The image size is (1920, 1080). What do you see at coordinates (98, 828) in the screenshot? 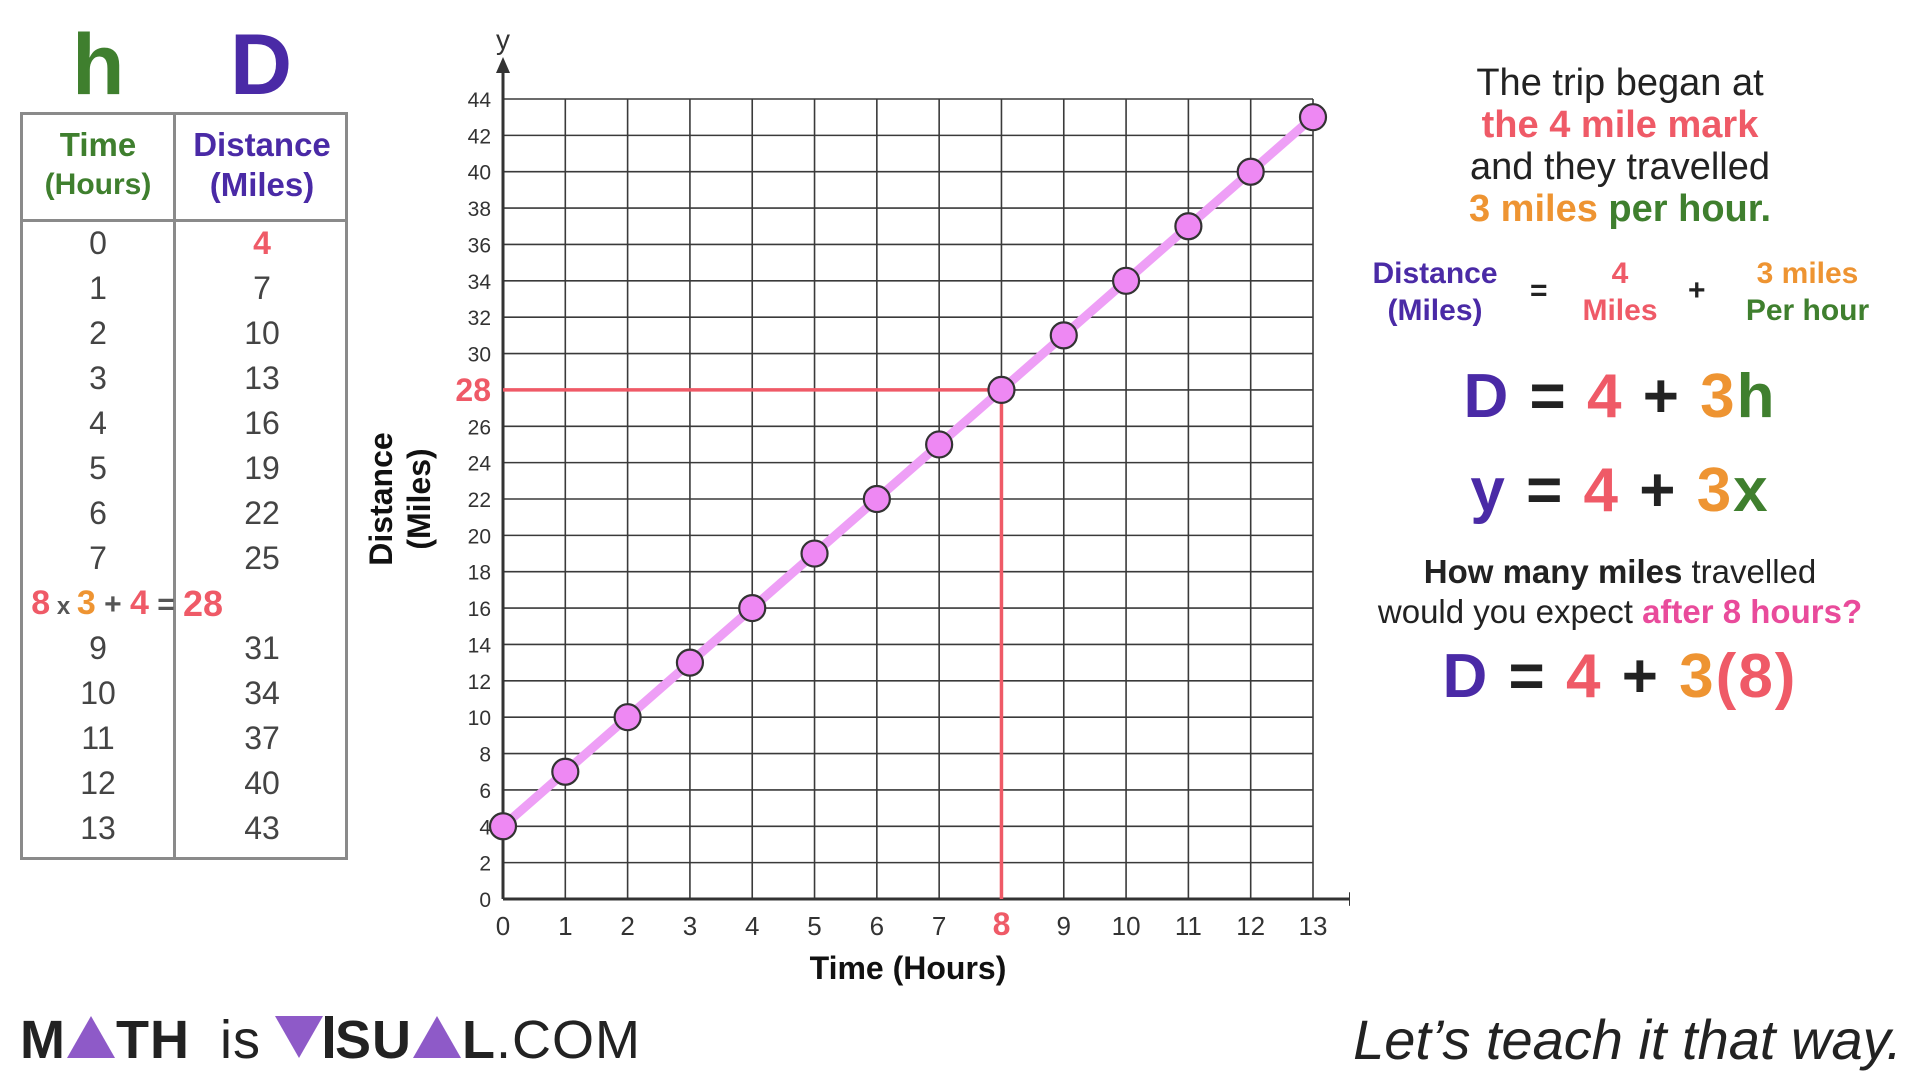
I see `cell-time: 13` at bounding box center [98, 828].